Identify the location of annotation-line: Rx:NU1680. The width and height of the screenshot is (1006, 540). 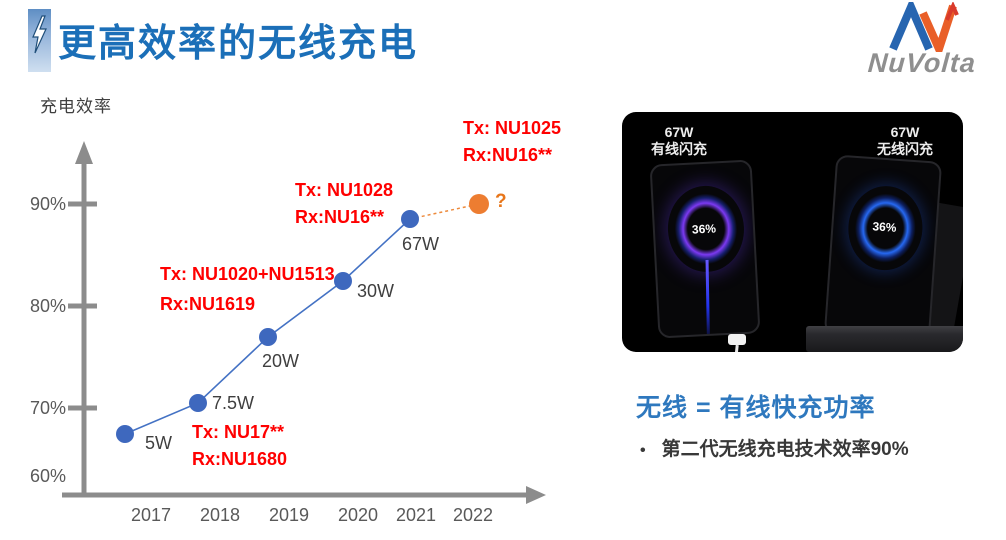
(240, 459).